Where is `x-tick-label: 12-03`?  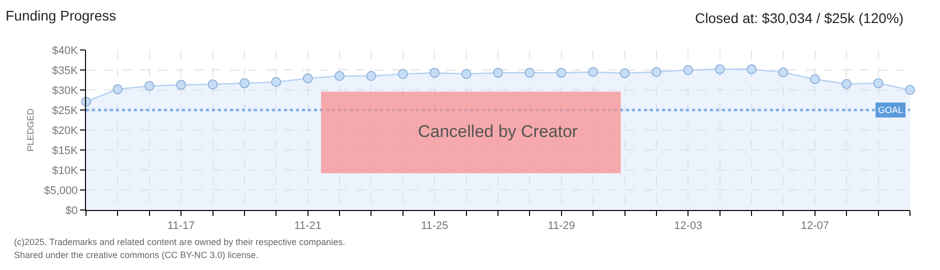 x-tick-label: 12-03 is located at coordinates (688, 226).